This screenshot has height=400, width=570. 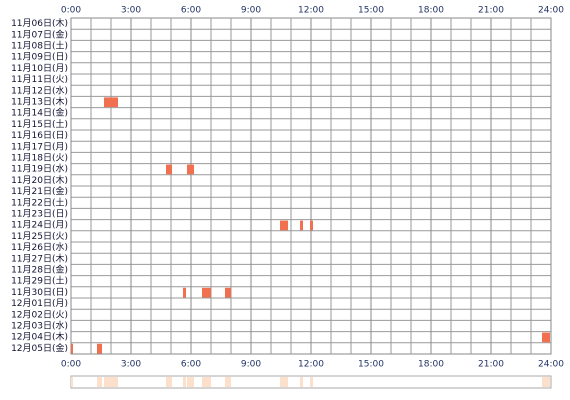 I want to click on row-label: 12月01日(月), so click(x=39, y=303).